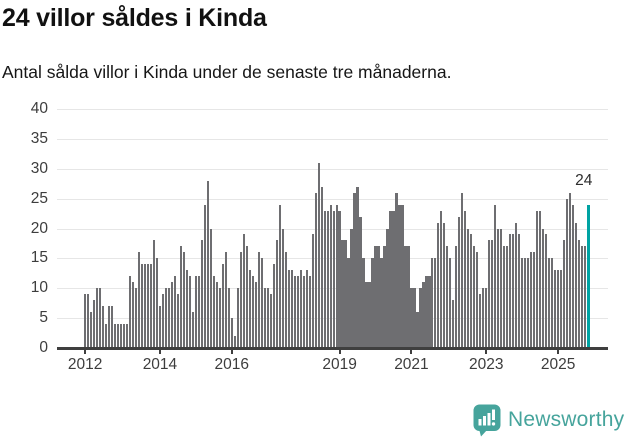 This screenshot has height=439, width=631. What do you see at coordinates (134, 18) in the screenshot?
I see `page-title: 24 villor såldes i Kinda` at bounding box center [134, 18].